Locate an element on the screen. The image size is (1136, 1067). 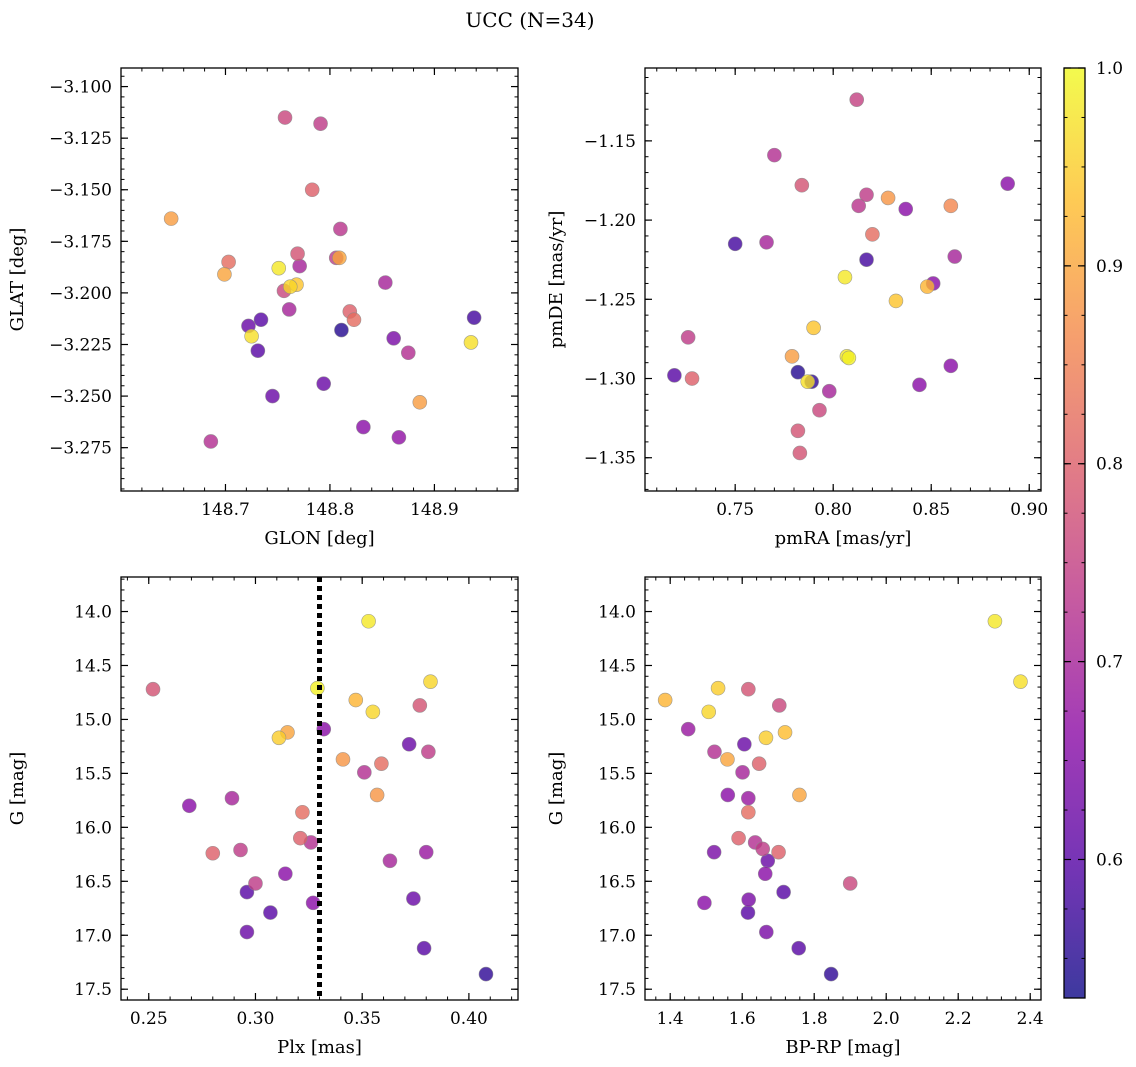
y-tick-label: −3.250 is located at coordinates (80, 397).